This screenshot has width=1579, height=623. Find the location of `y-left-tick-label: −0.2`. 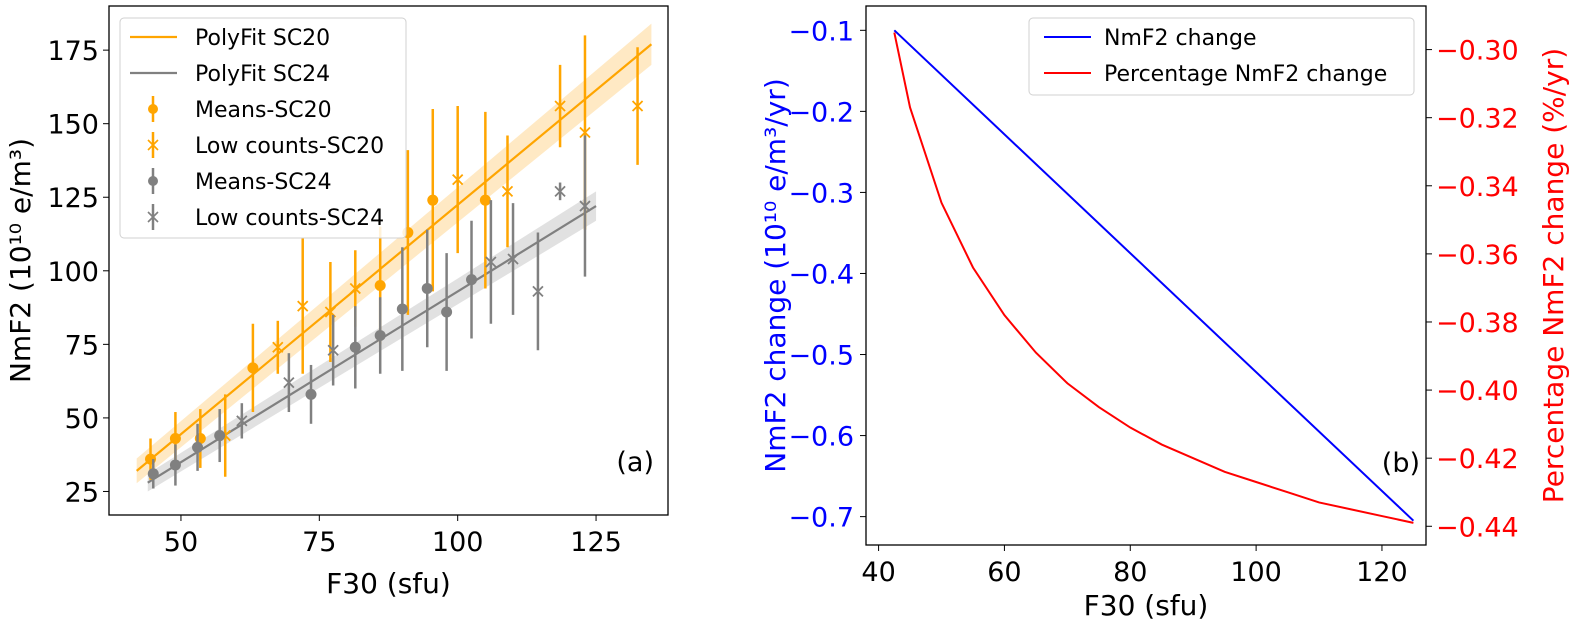

y-left-tick-label: −0.2 is located at coordinates (821, 112).